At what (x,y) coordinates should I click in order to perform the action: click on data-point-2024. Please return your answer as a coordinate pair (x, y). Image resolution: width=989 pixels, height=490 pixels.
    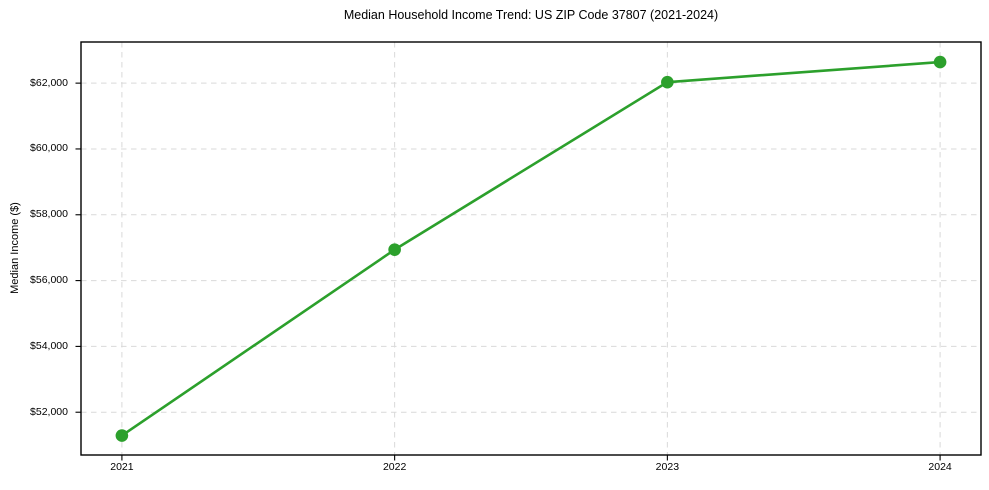
    Looking at the image, I should click on (940, 62).